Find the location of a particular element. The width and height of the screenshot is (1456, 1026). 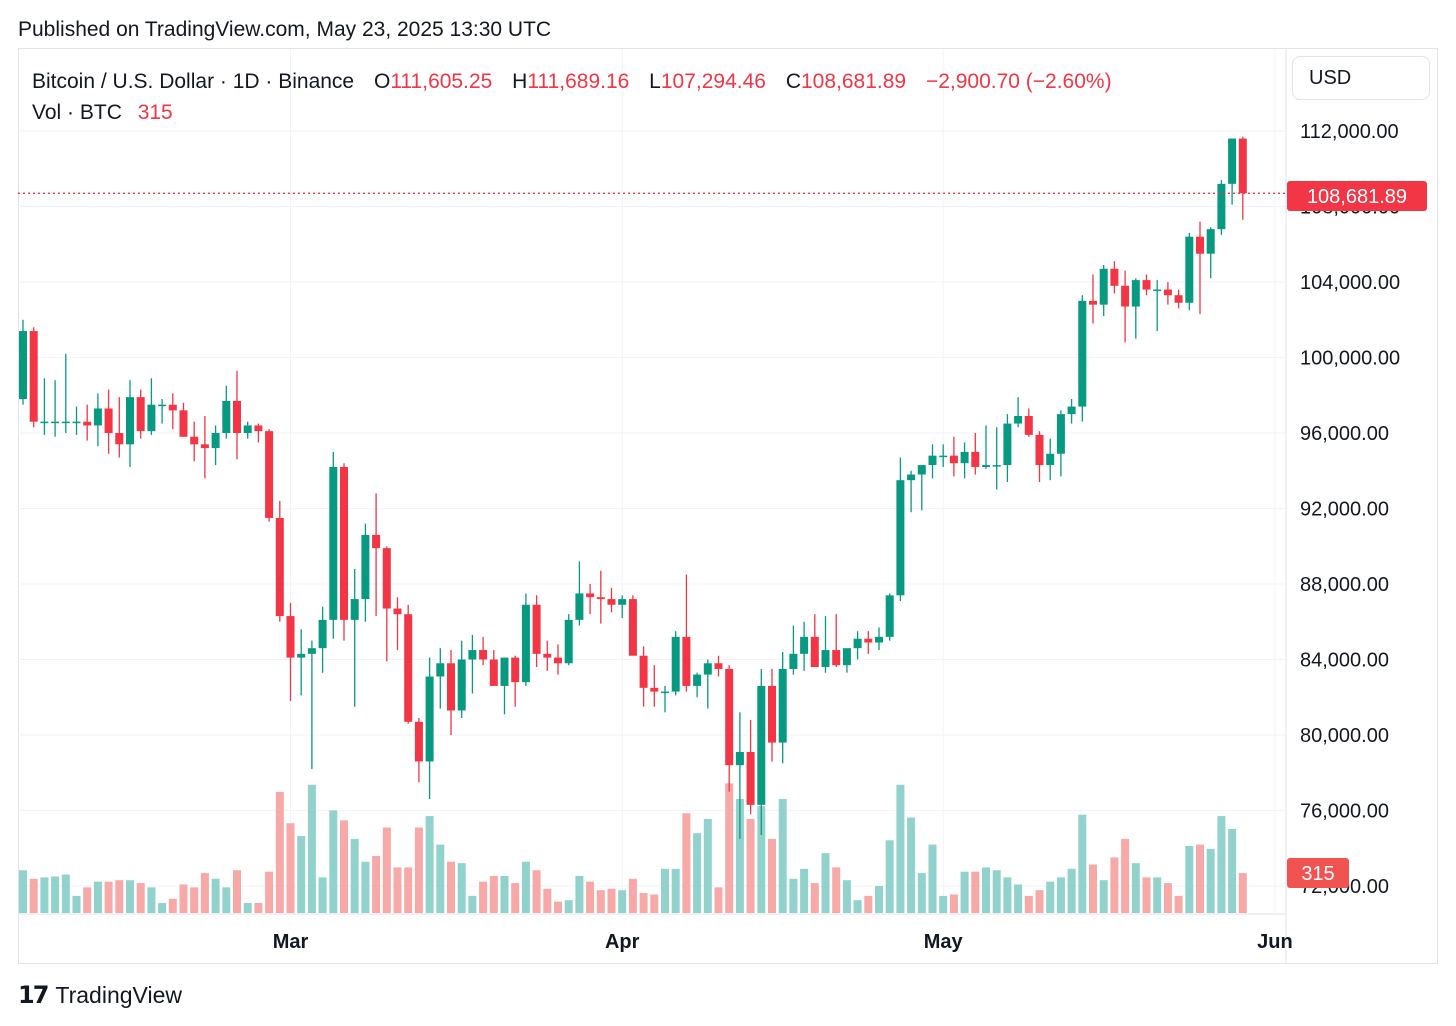

currency-button: USD is located at coordinates (1361, 78).